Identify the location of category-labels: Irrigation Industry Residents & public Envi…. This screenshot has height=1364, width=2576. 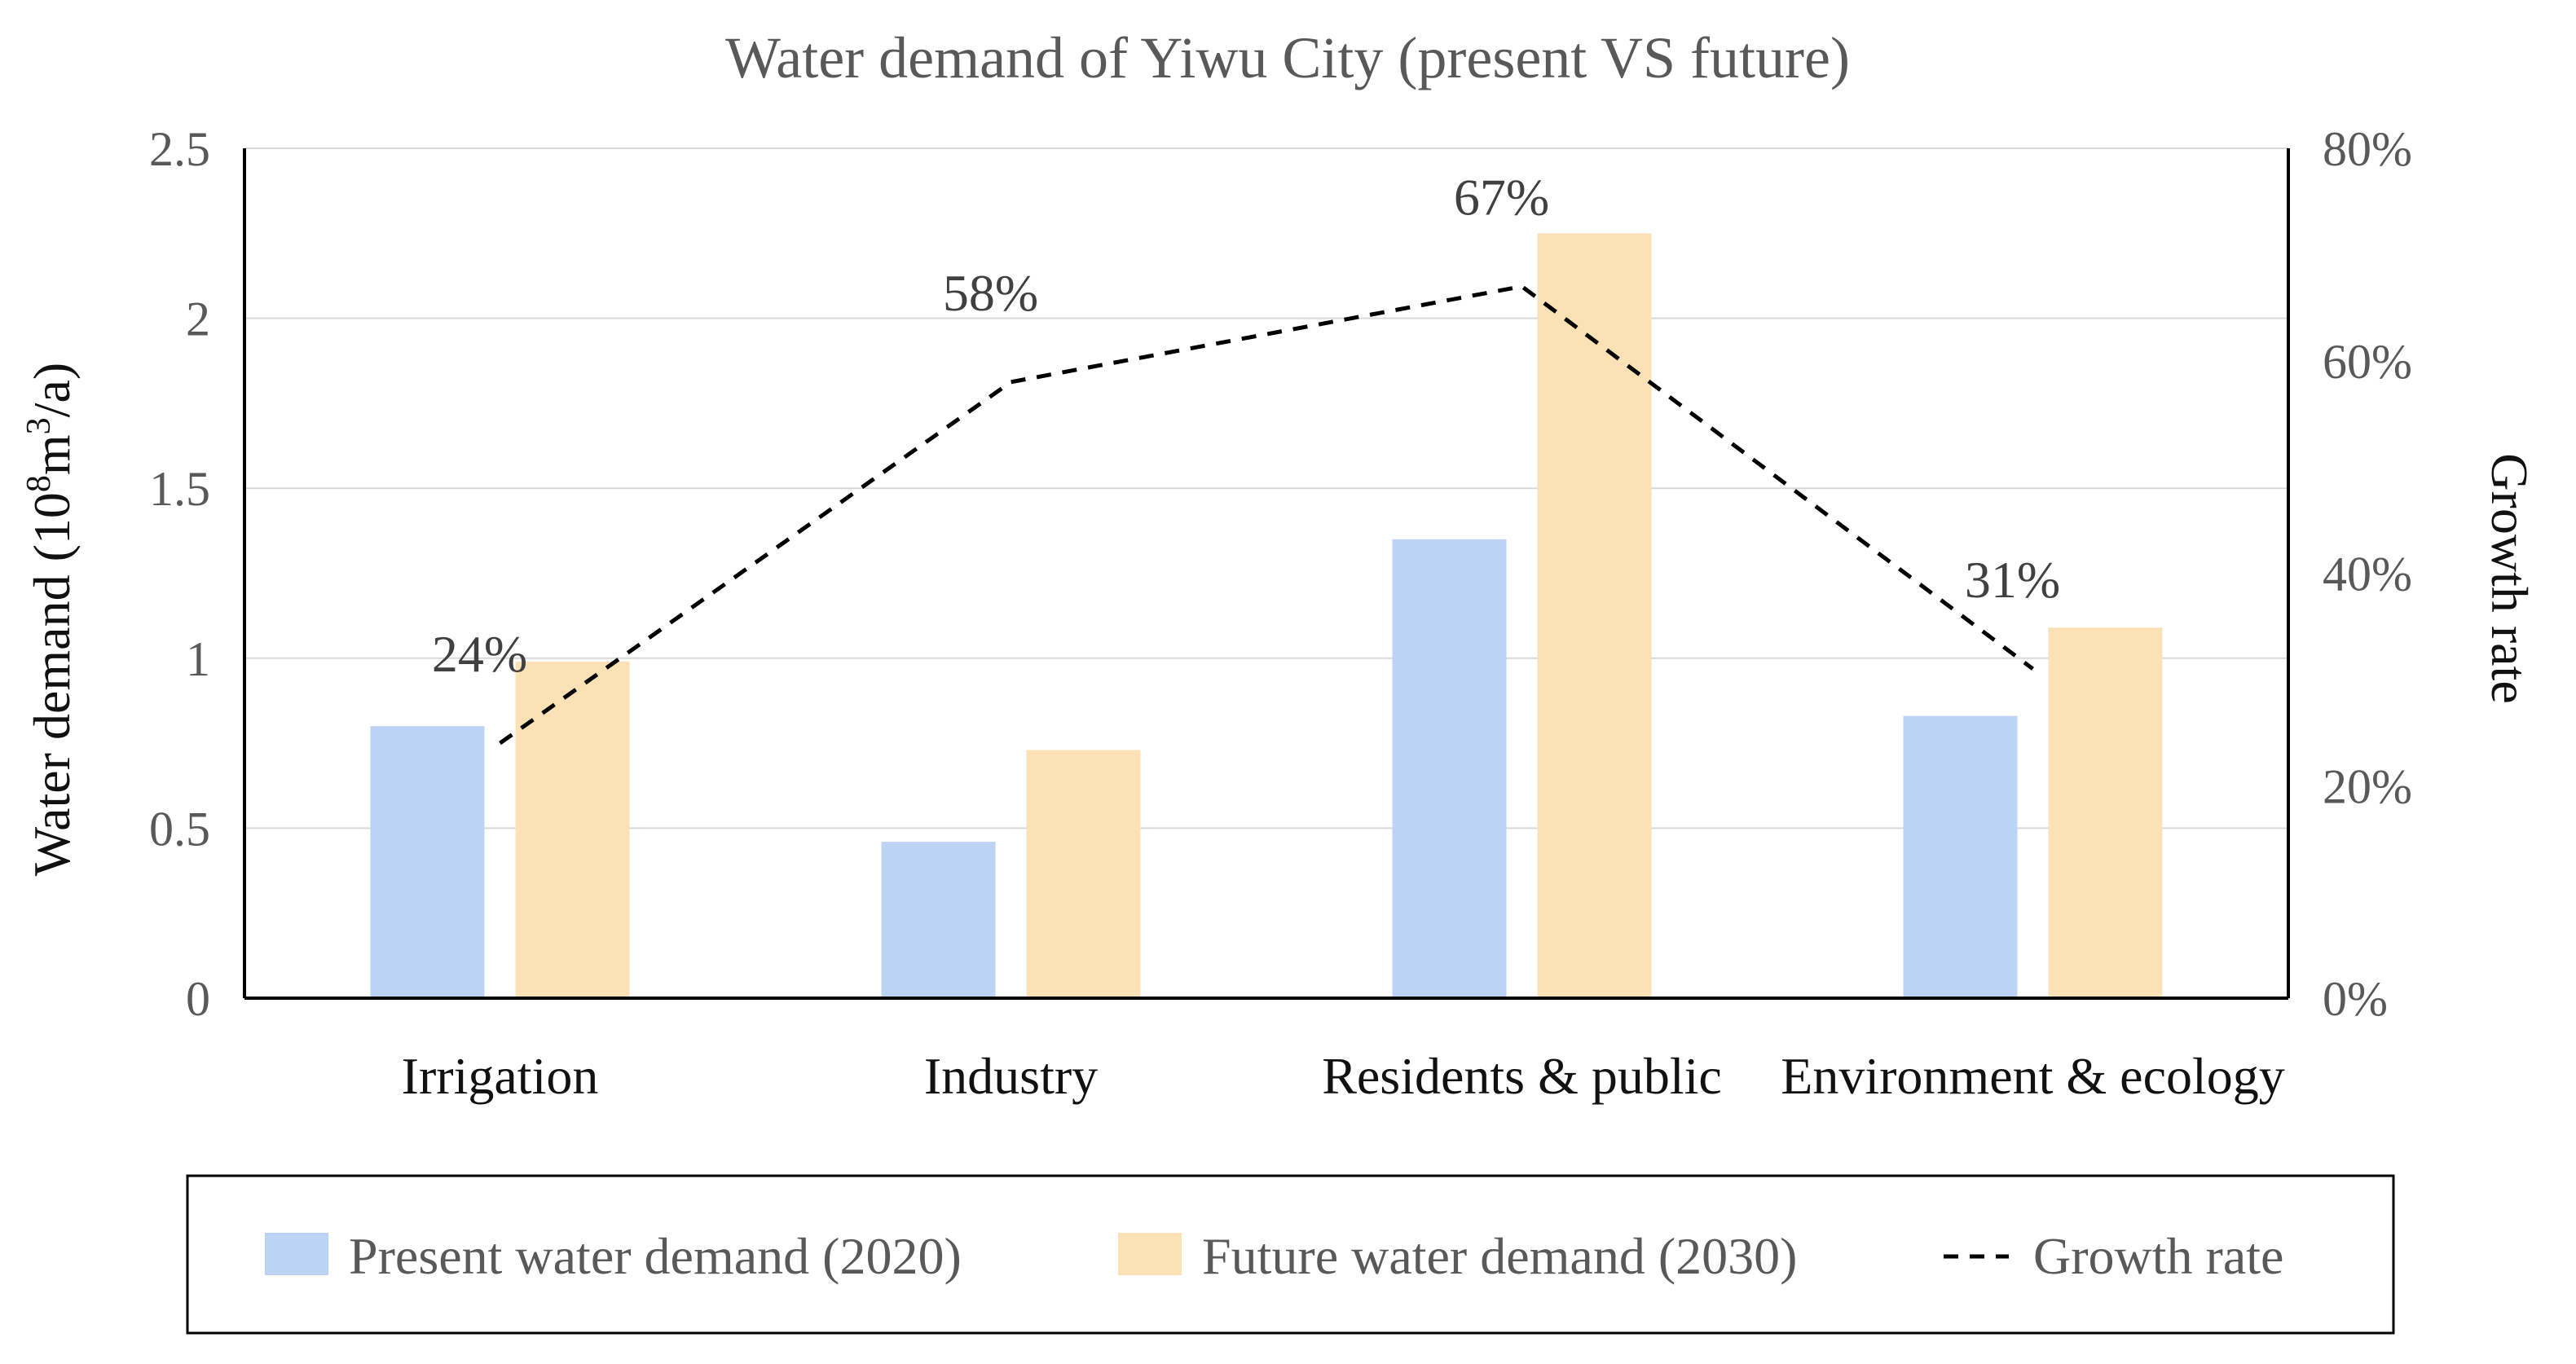
(1343, 1076).